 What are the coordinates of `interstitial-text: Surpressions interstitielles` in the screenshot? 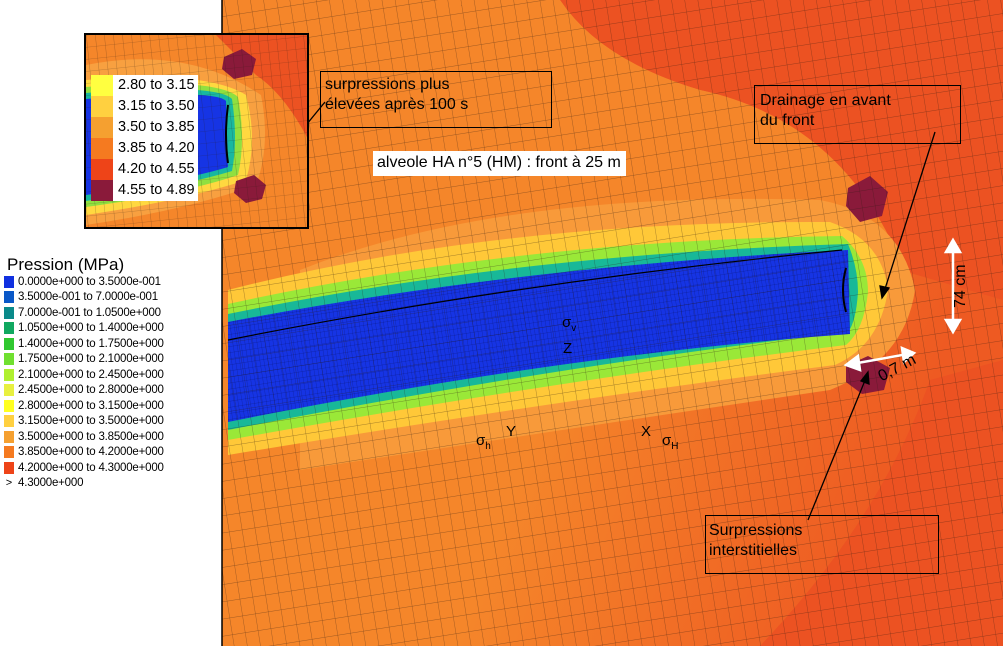 It's located at (756, 540).